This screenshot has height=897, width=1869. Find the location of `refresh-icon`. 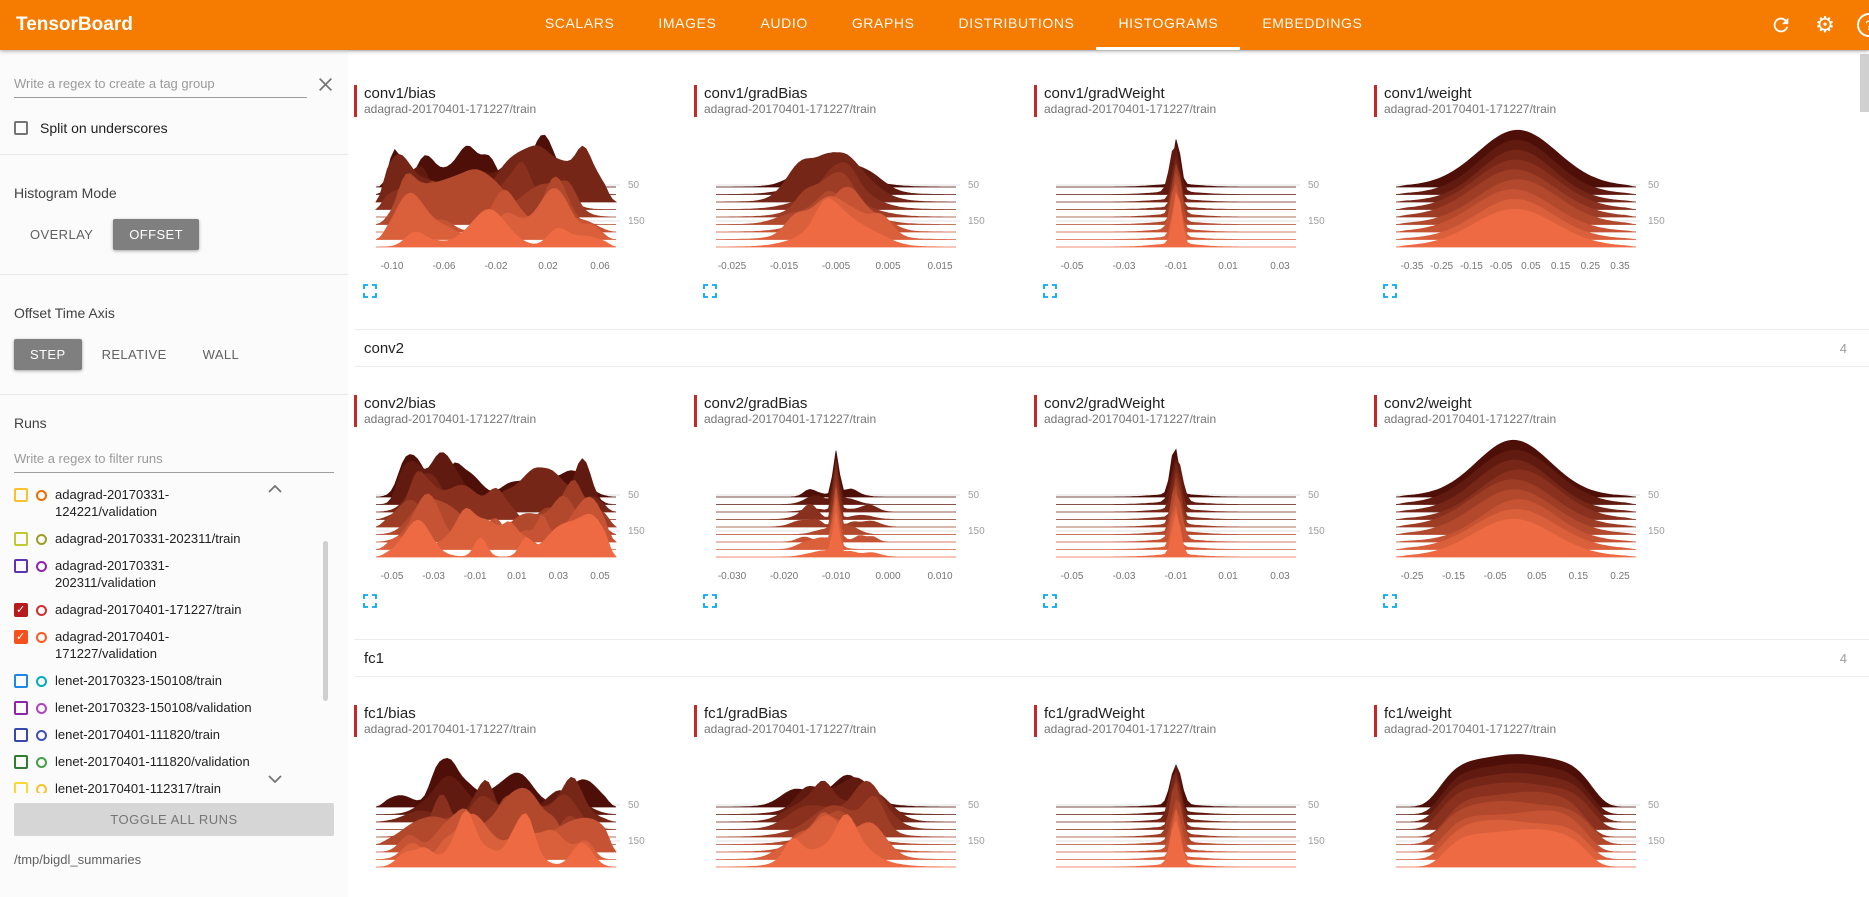

refresh-icon is located at coordinates (1781, 25).